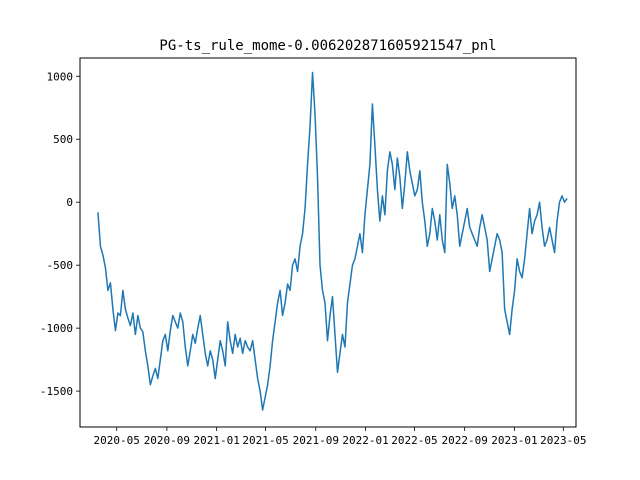 This screenshot has width=640, height=480. I want to click on x-tick-label: 2020-09, so click(167, 440).